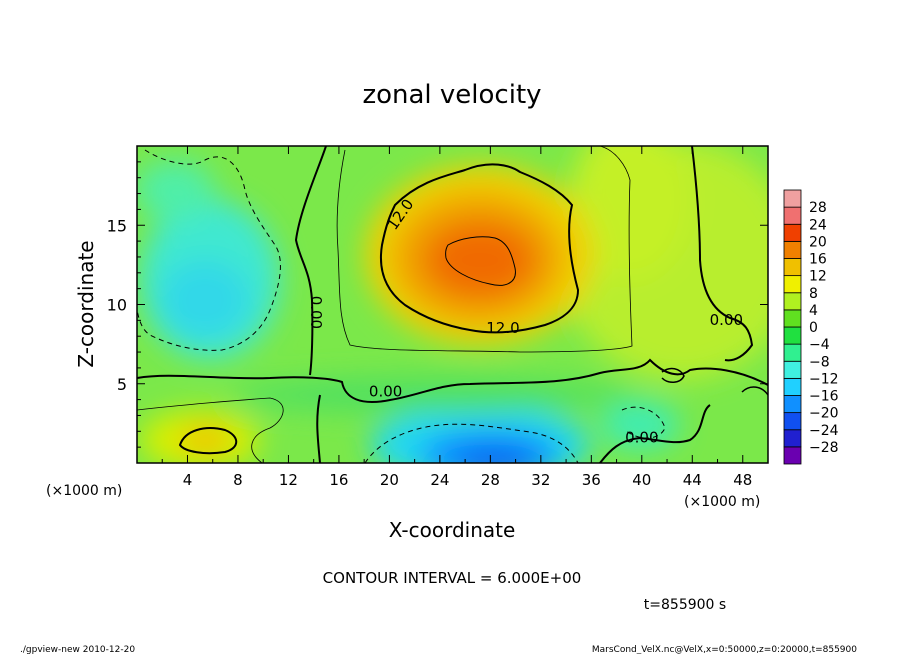 The image size is (904, 654). I want to click on x-tick-label: 44, so click(692, 480).